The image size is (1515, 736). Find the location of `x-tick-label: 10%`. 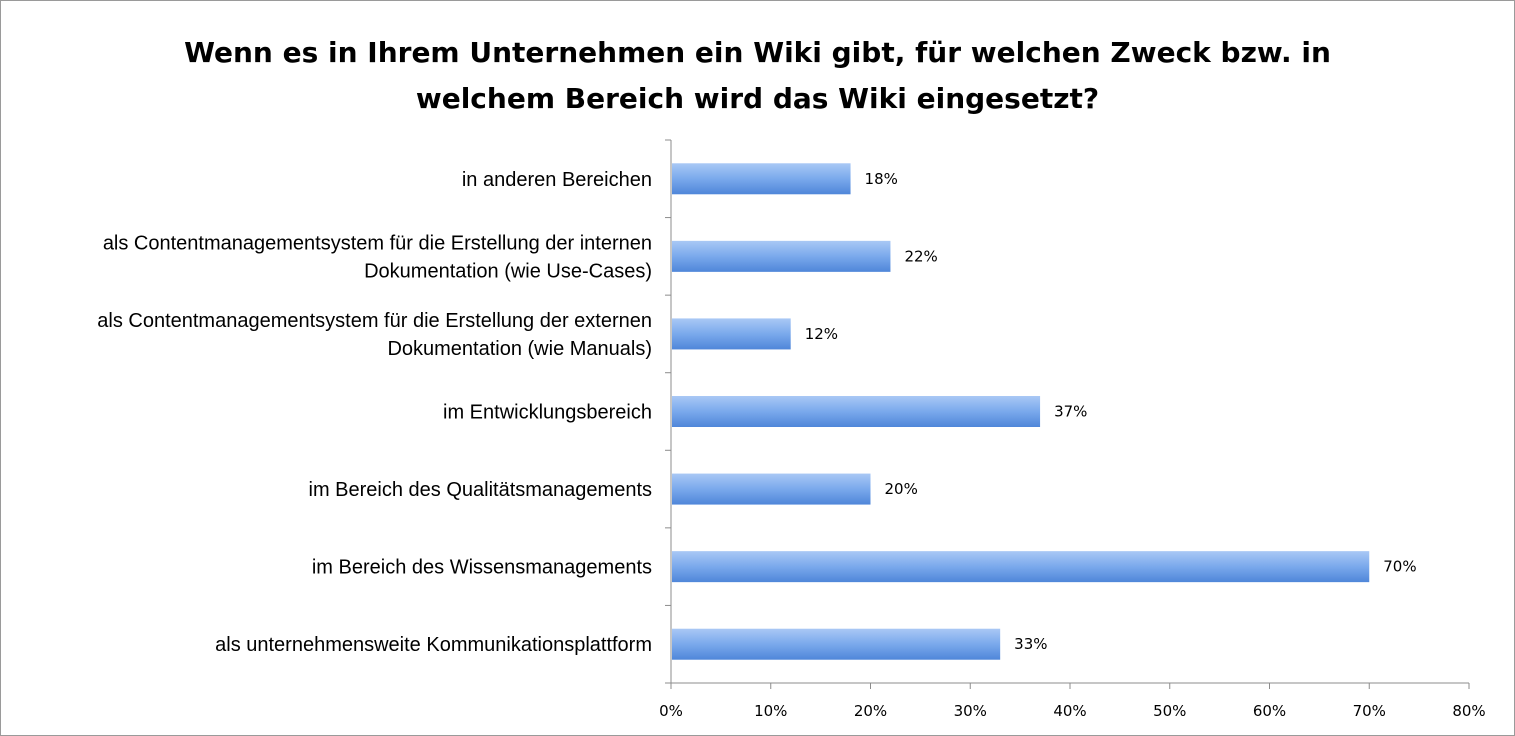

x-tick-label: 10% is located at coordinates (770, 711).